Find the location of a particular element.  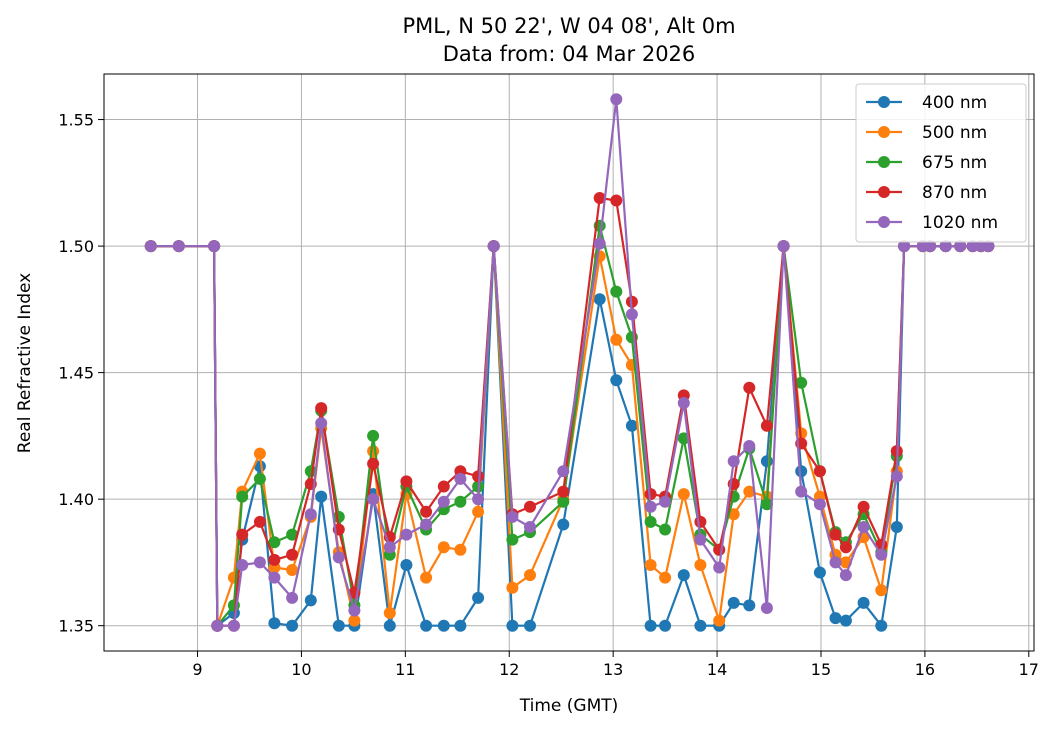

legend-item: 400 nm is located at coordinates (926, 103).